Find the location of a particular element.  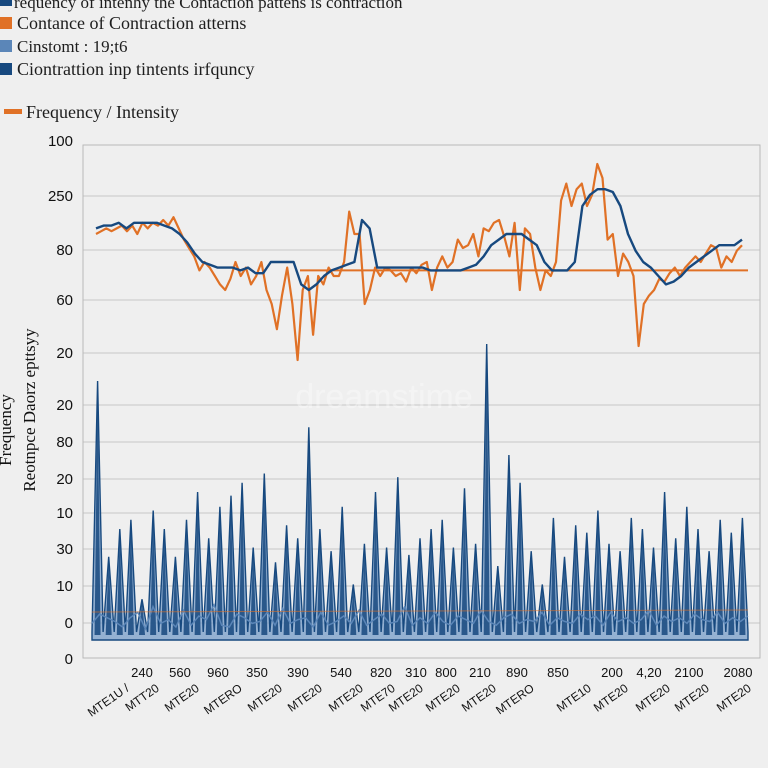

x-tick-label: 560 is located at coordinates (180, 672).